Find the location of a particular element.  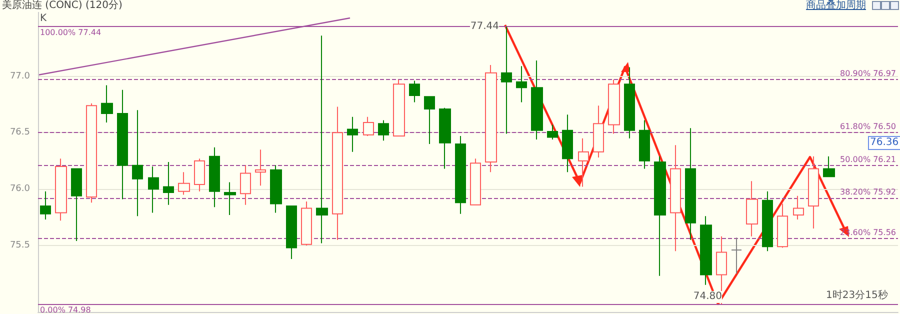

annotation: 76.36 is located at coordinates (884, 143).